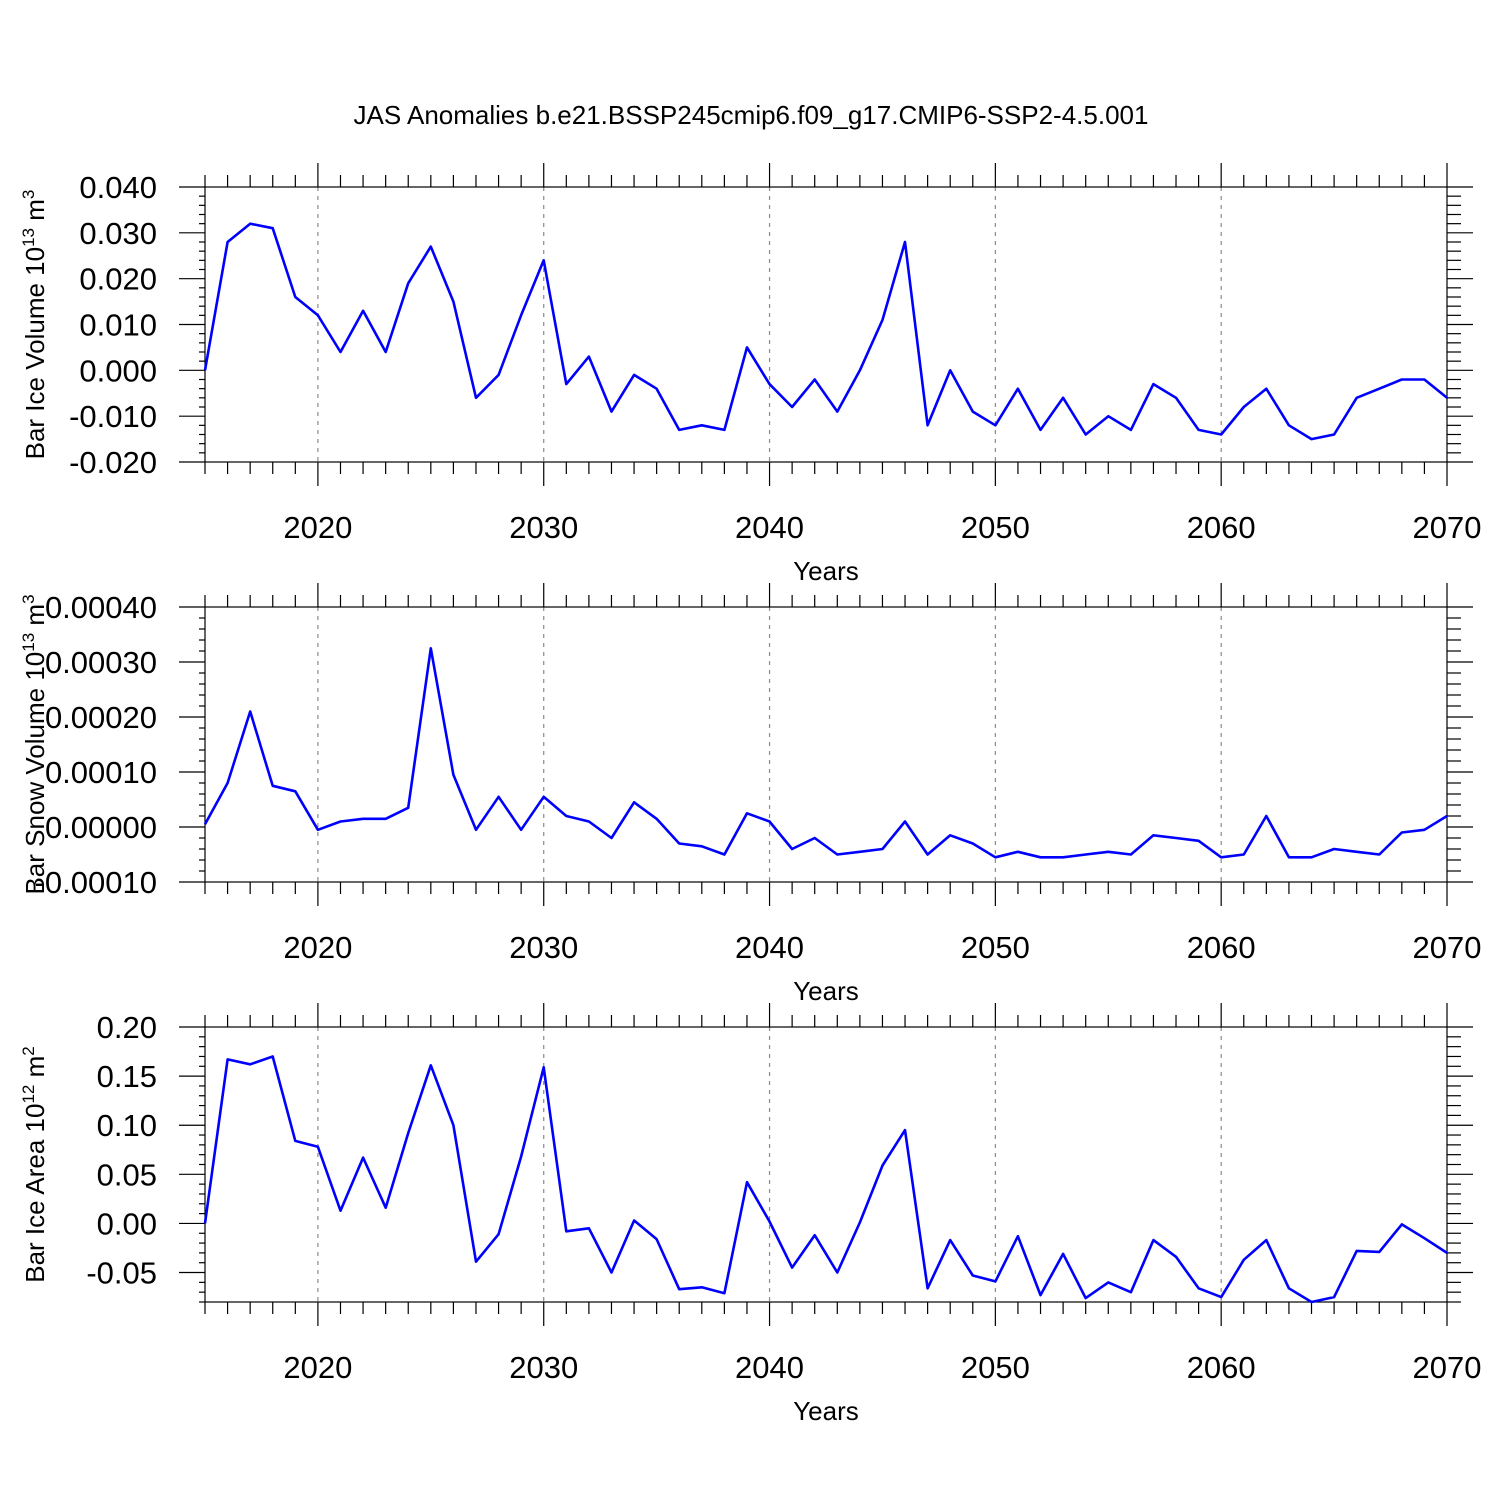 Image resolution: width=1500 pixels, height=1500 pixels. What do you see at coordinates (118, 233) in the screenshot?
I see `y-tick-label: 0.030` at bounding box center [118, 233].